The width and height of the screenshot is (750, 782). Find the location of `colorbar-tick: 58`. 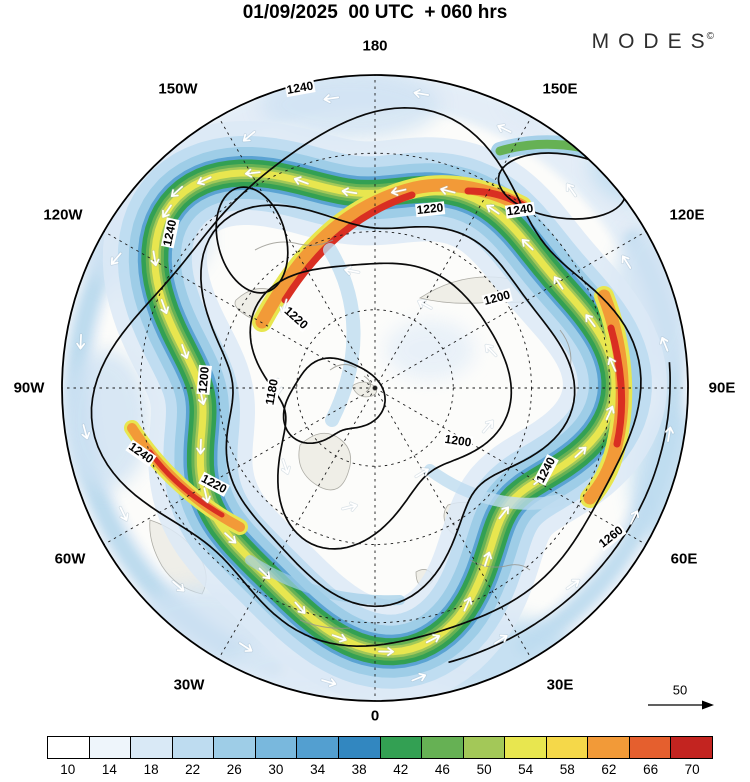

colorbar-tick: 58 is located at coordinates (567, 769).